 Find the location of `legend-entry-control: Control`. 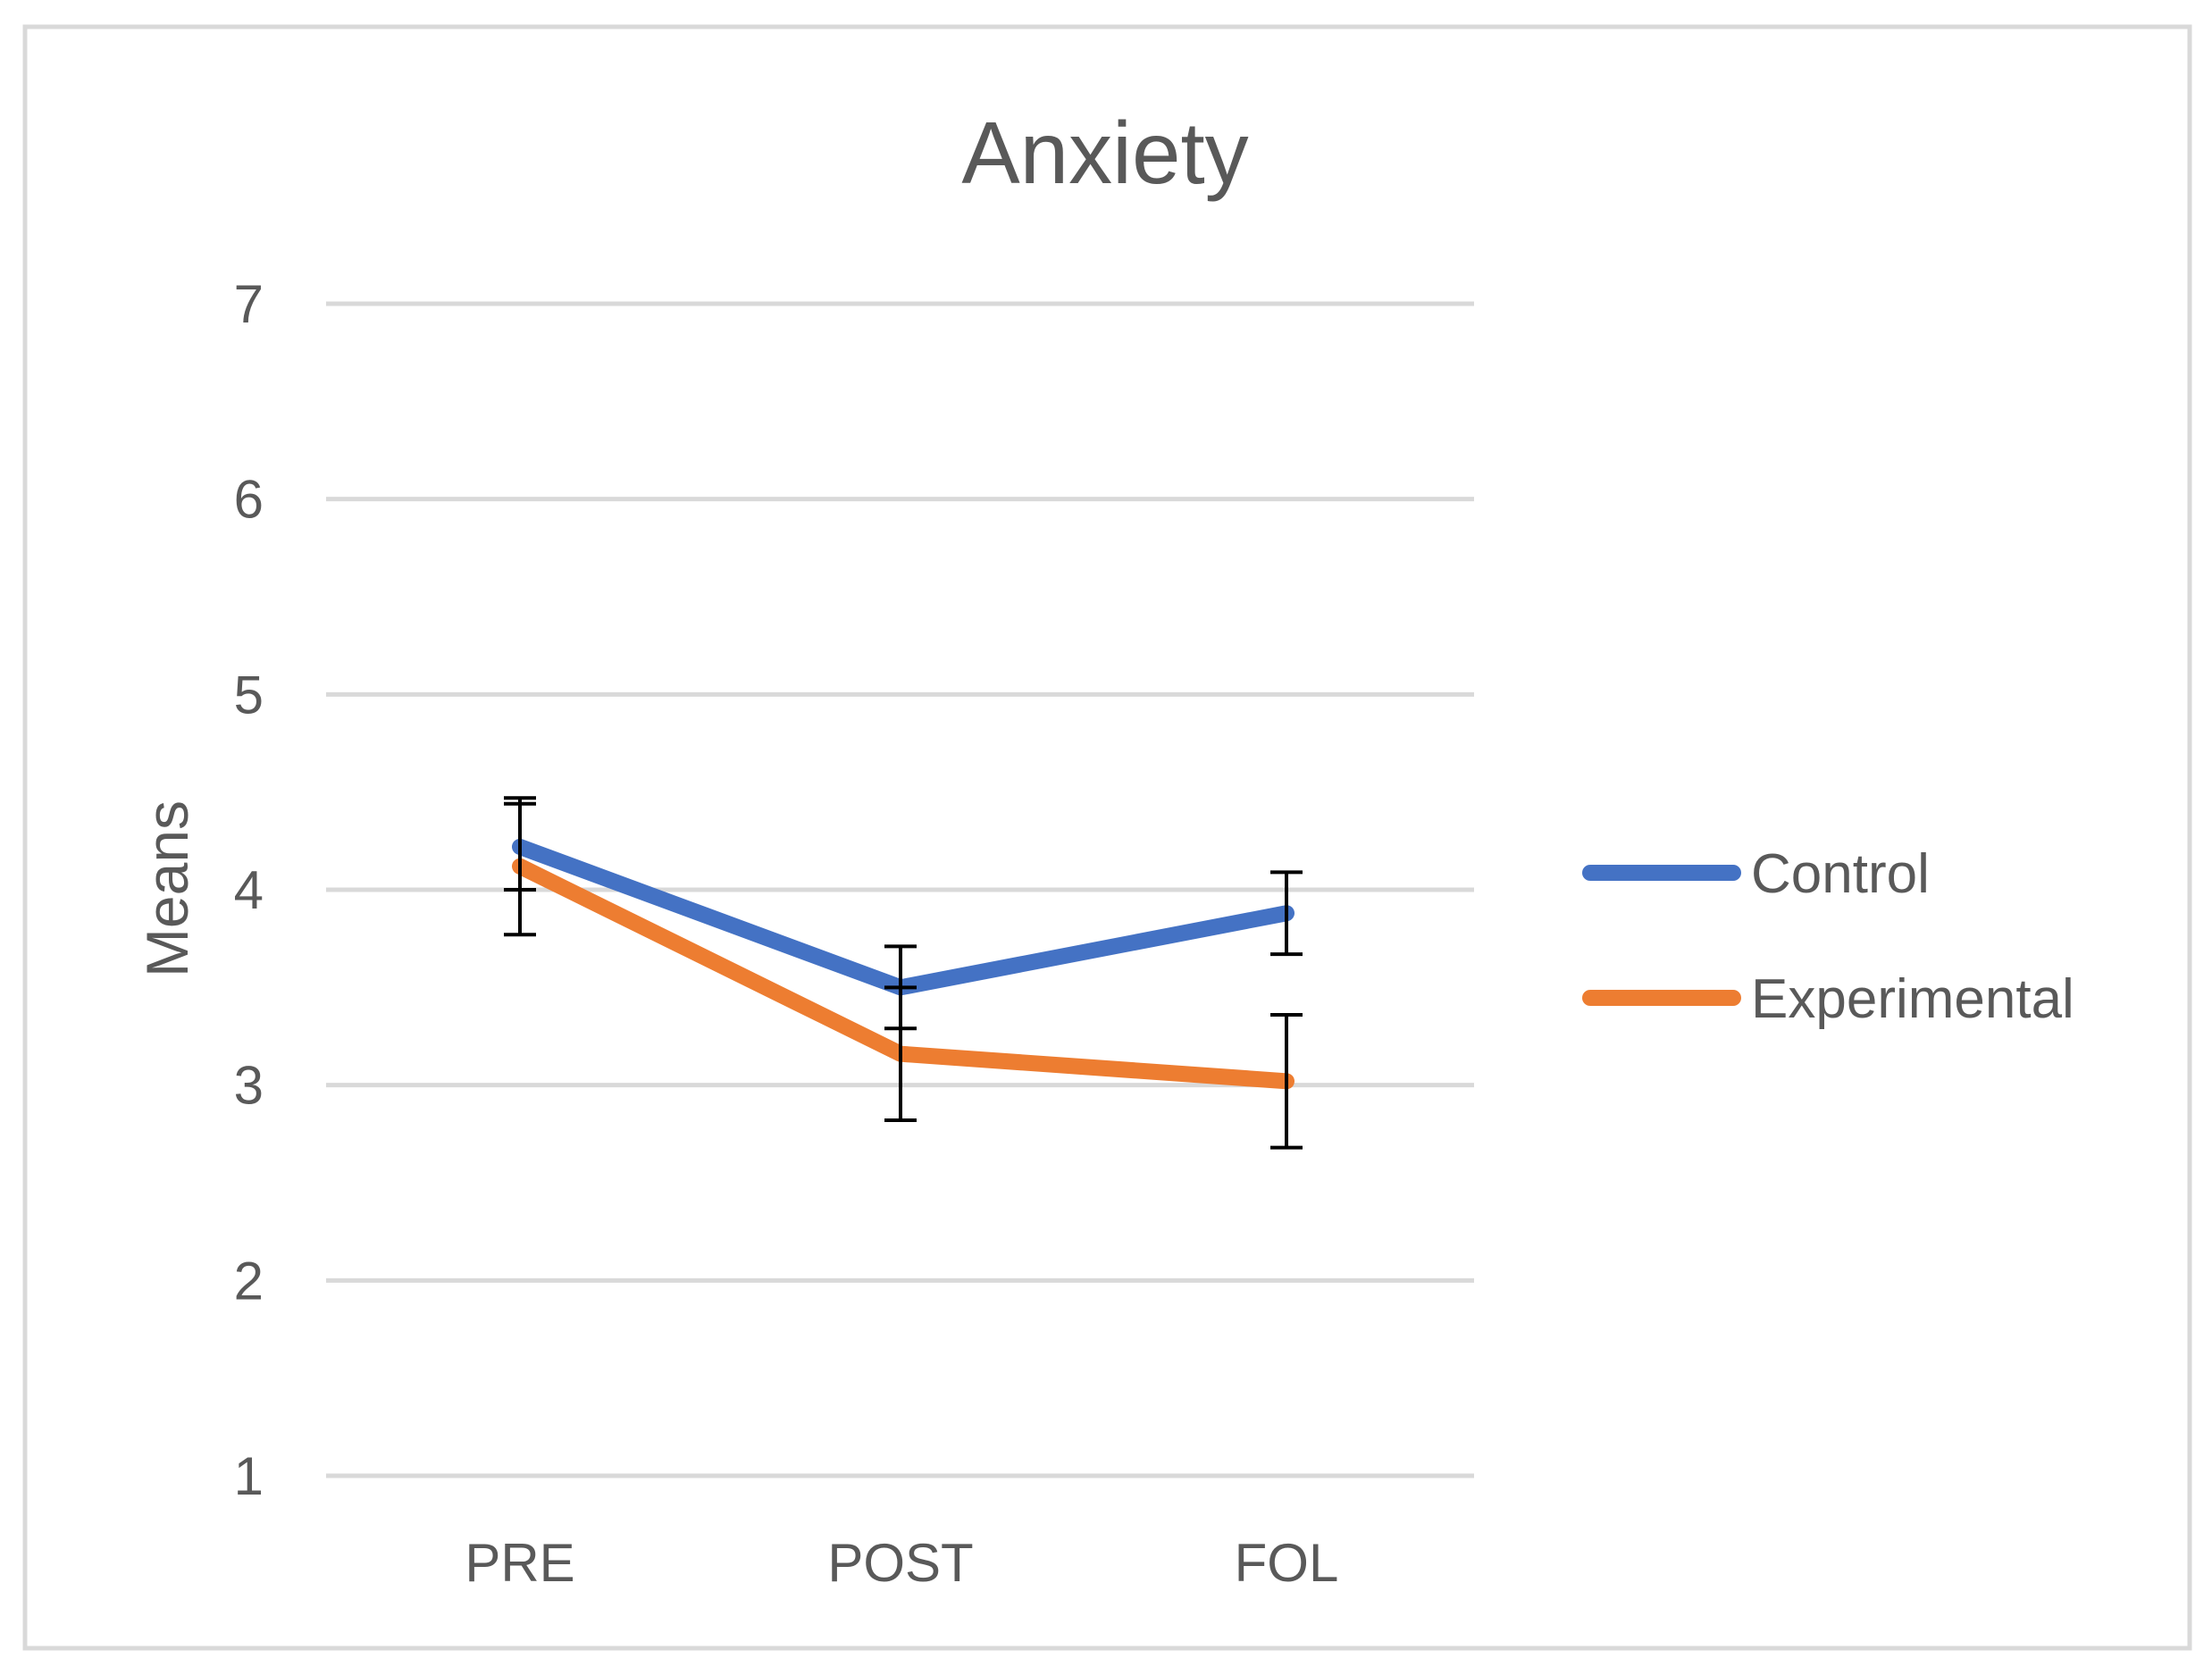

legend-entry-control: Control is located at coordinates (1756, 874).